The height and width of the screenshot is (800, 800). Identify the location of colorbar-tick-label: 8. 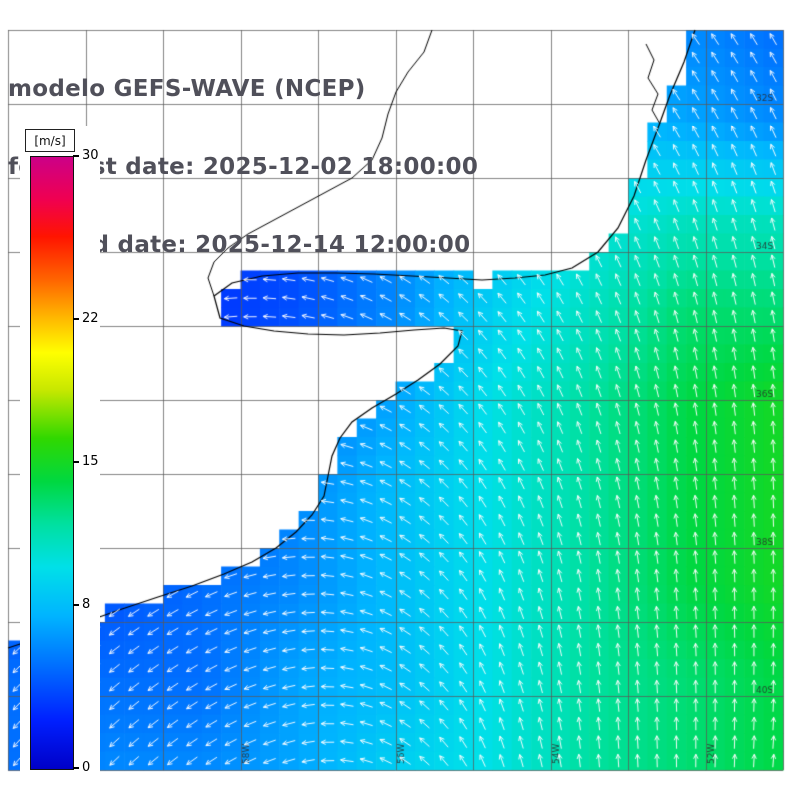
(86, 604).